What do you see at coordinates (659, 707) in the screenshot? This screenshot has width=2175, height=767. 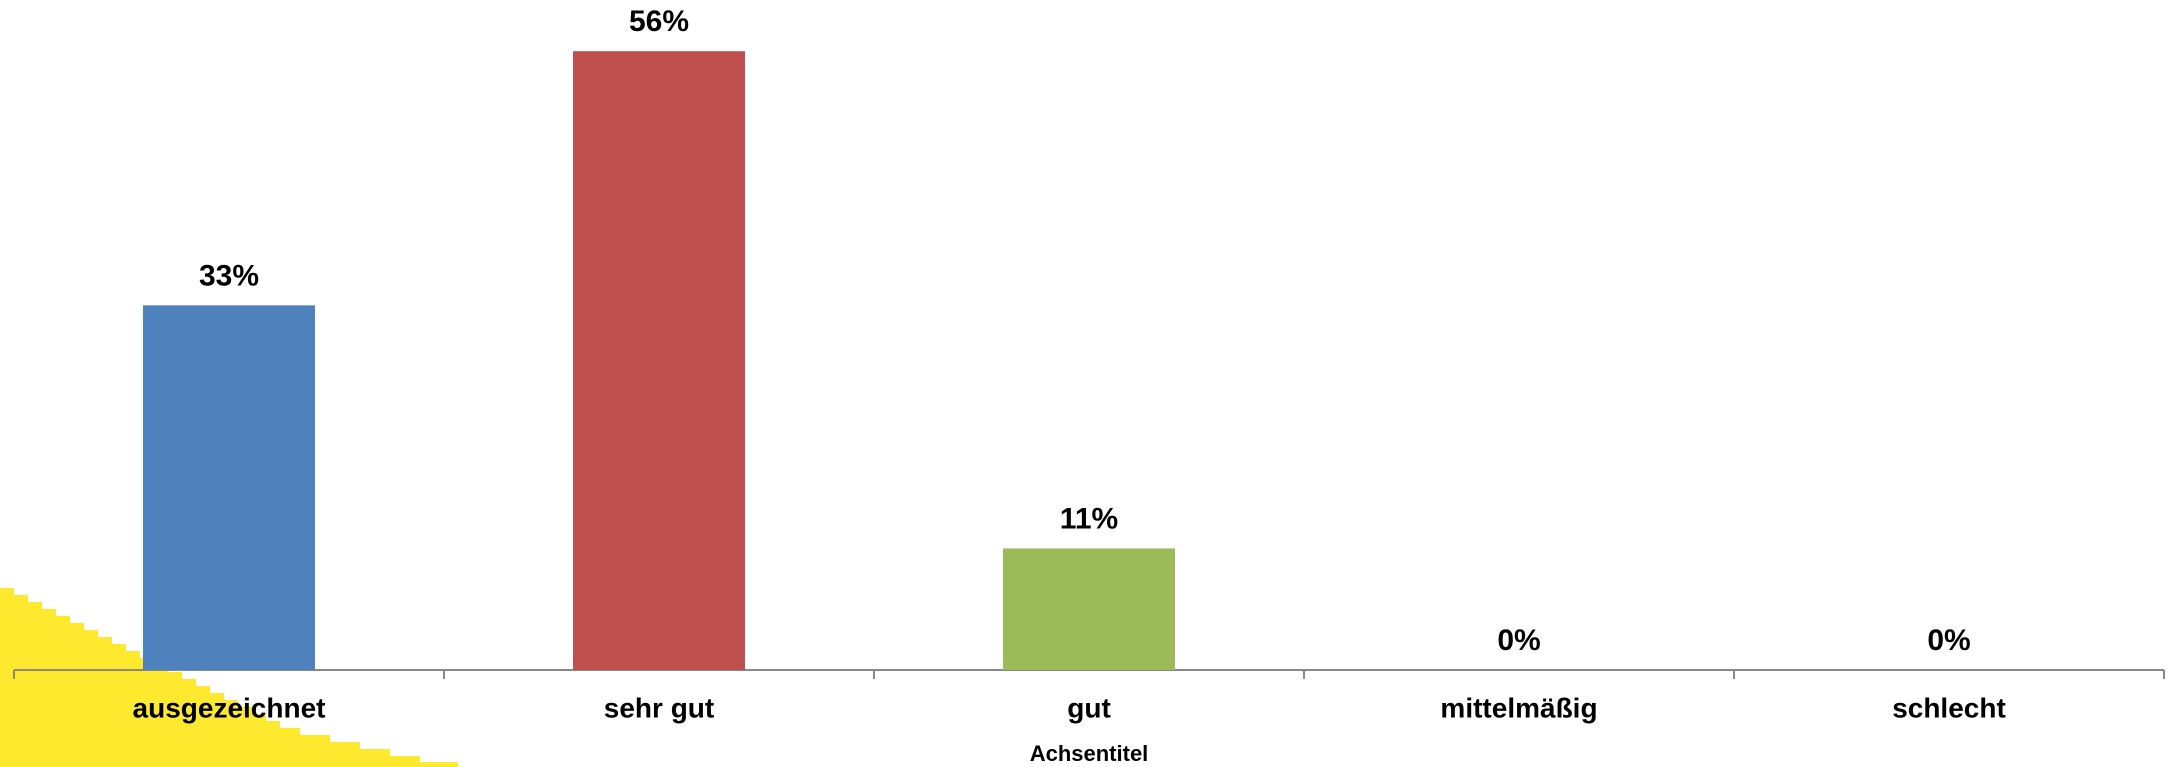 I see `x-tick-label: sehr gut` at bounding box center [659, 707].